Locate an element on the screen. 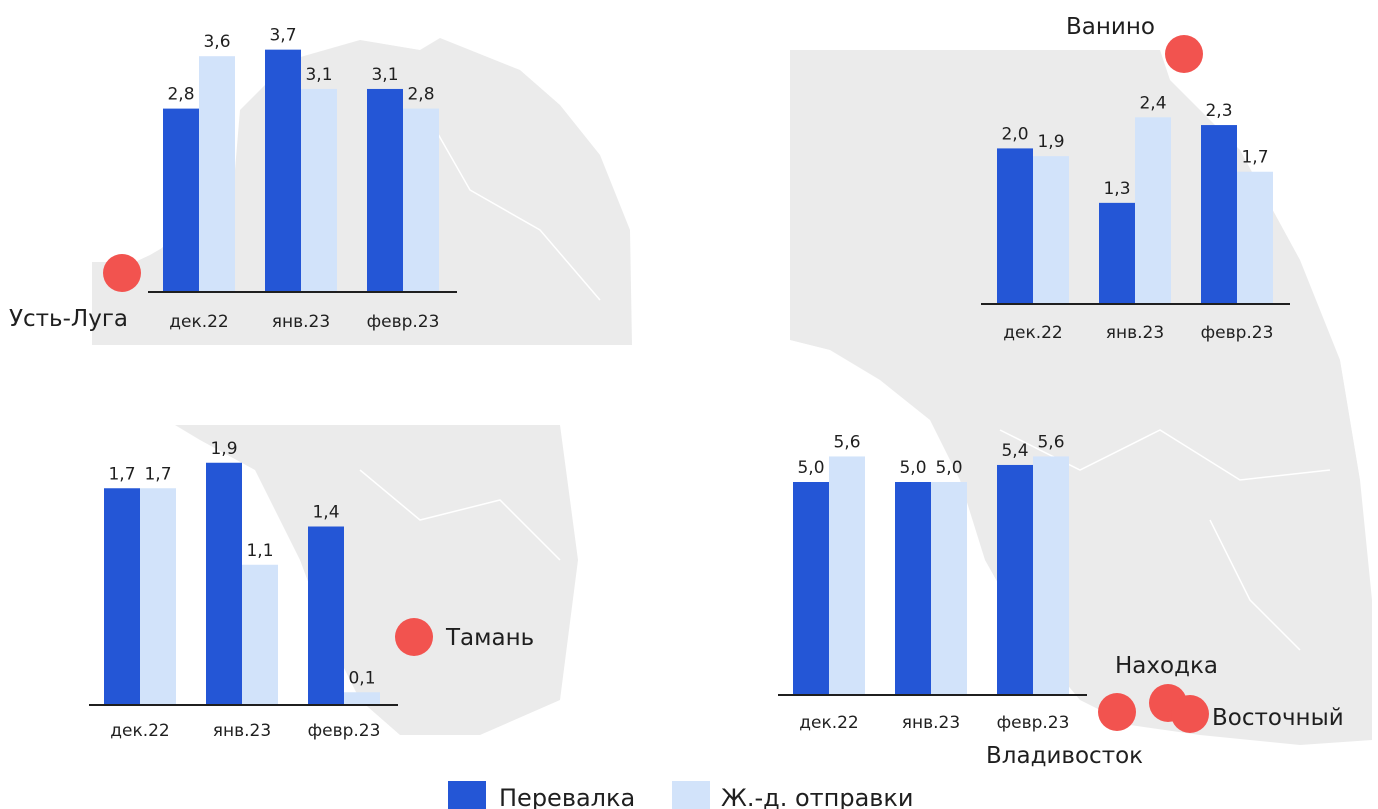  port-label-vladivostok: Владивосток is located at coordinates (1064, 756).